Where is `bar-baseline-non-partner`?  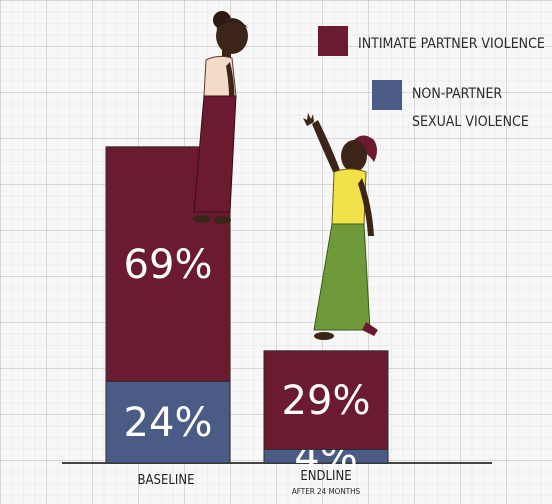 bar-baseline-non-partner is located at coordinates (168, 422).